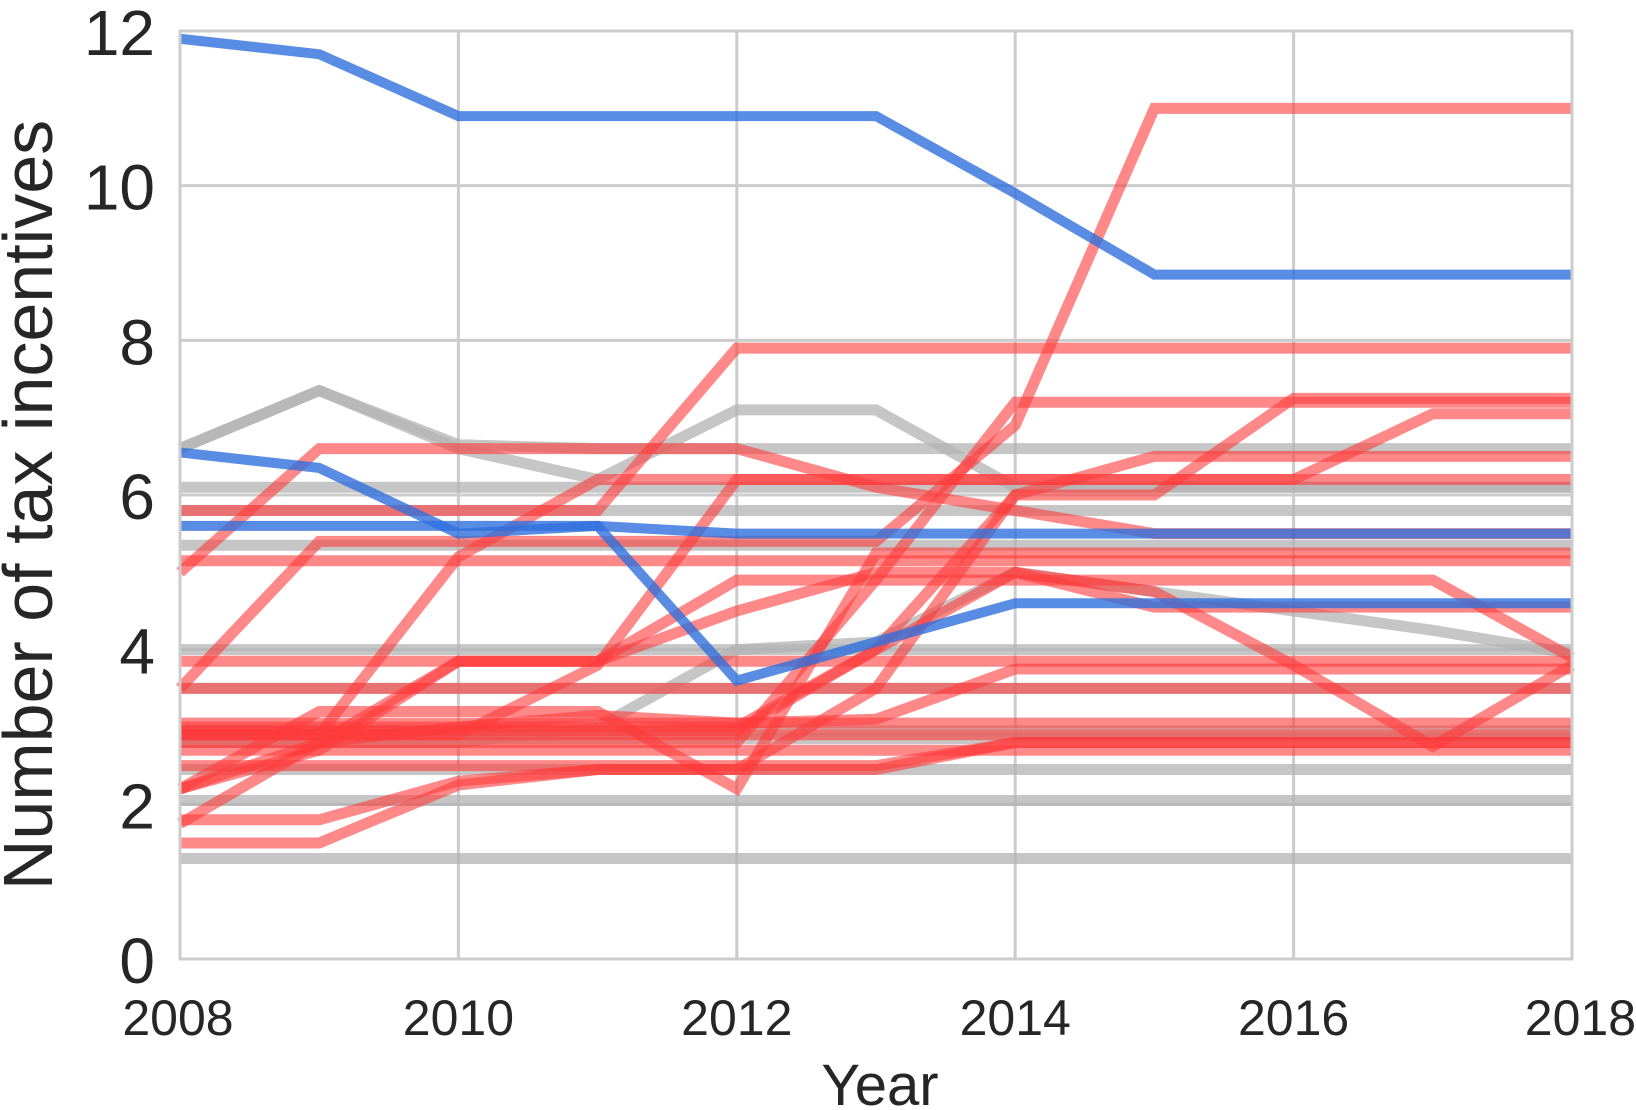  Describe the element at coordinates (1580, 1018) in the screenshot. I see `x-tick-label: 2018` at that location.